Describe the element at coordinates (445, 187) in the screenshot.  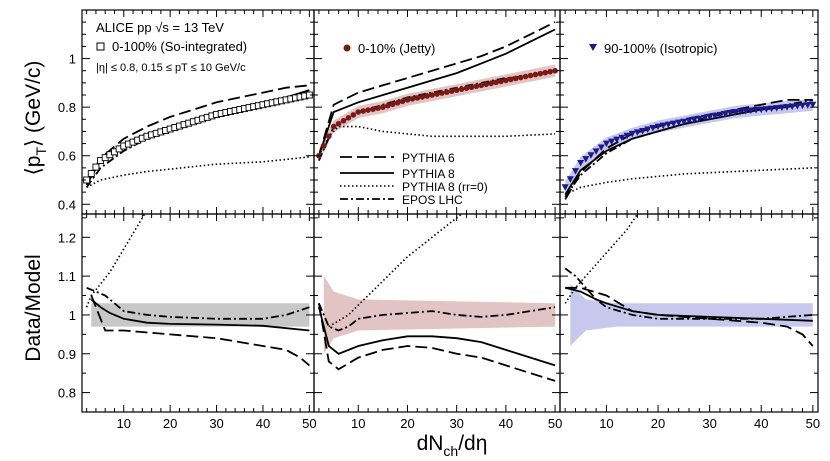
I see `legend-label-pythia8-rr0: PYTHIA 8 (rr=0)` at that location.